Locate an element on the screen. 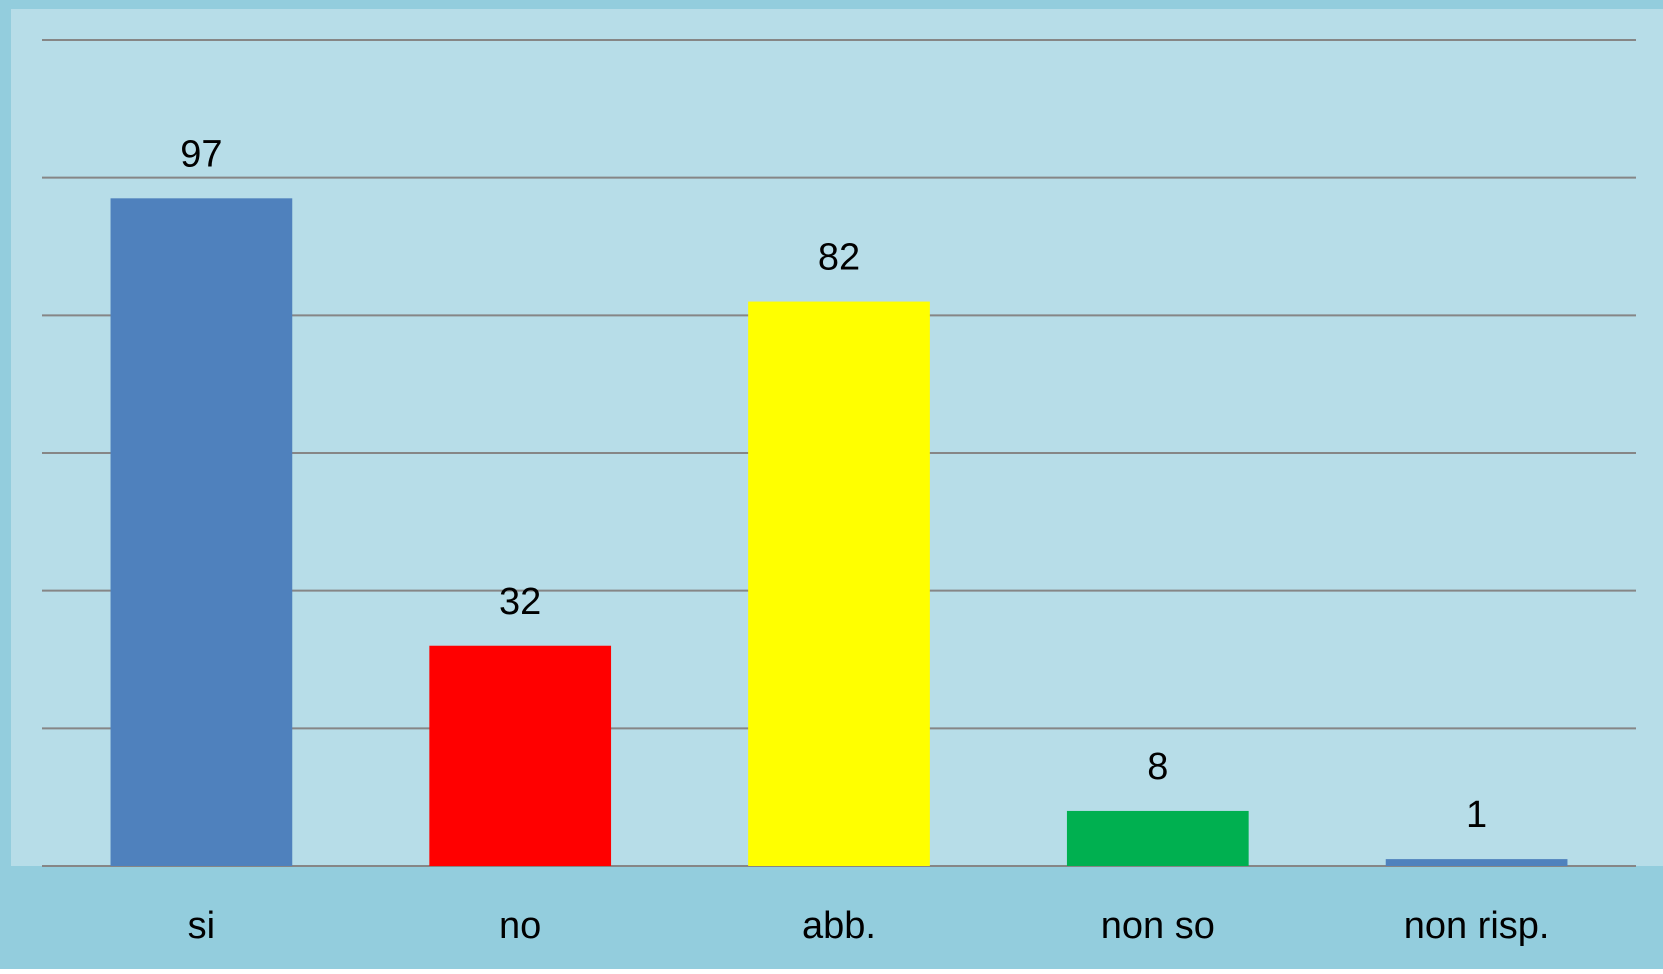 Image resolution: width=1663 pixels, height=974 pixels. value-label: 97 is located at coordinates (201, 154).